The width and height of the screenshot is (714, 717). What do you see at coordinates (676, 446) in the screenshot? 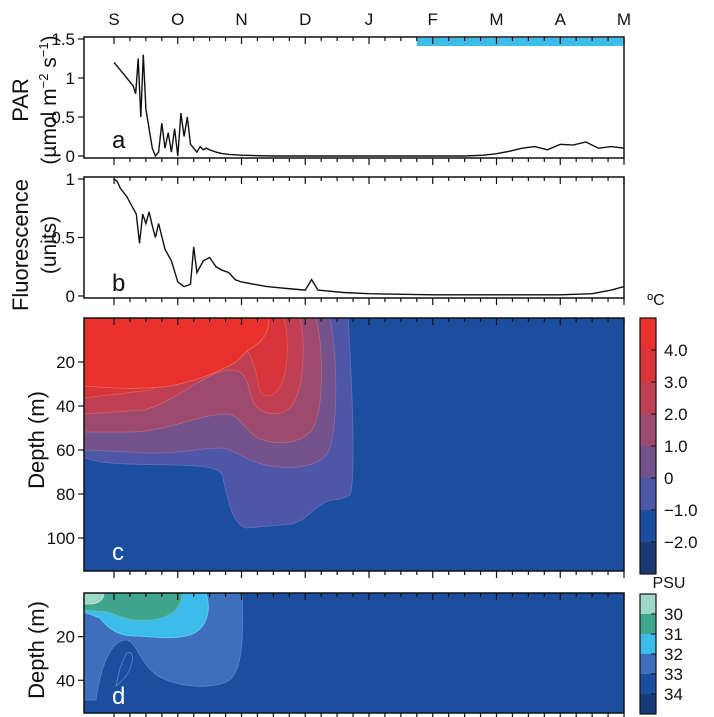
I see `colorbar-label: 1.0` at bounding box center [676, 446].